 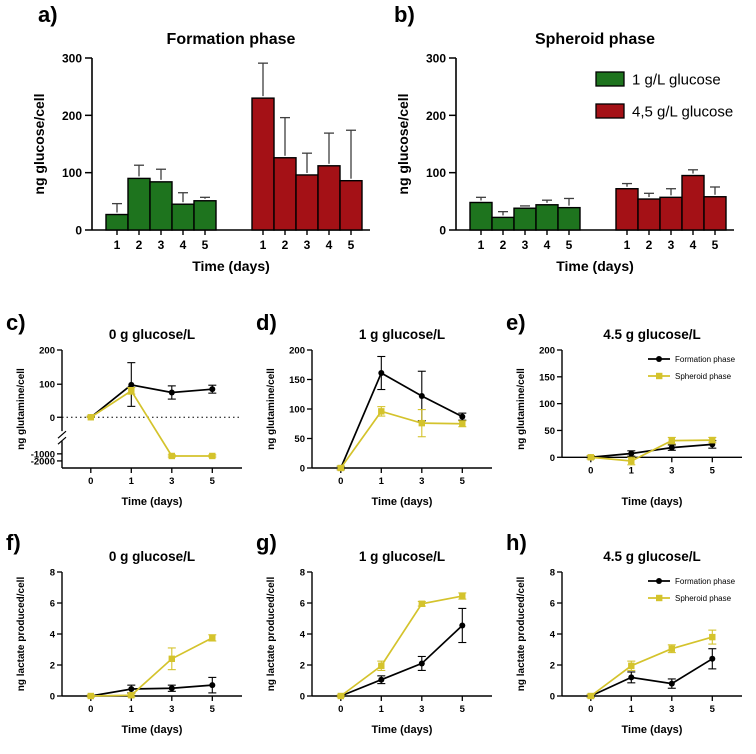 What do you see at coordinates (659, 359) in the screenshot?
I see `legend-marker-circle` at bounding box center [659, 359].